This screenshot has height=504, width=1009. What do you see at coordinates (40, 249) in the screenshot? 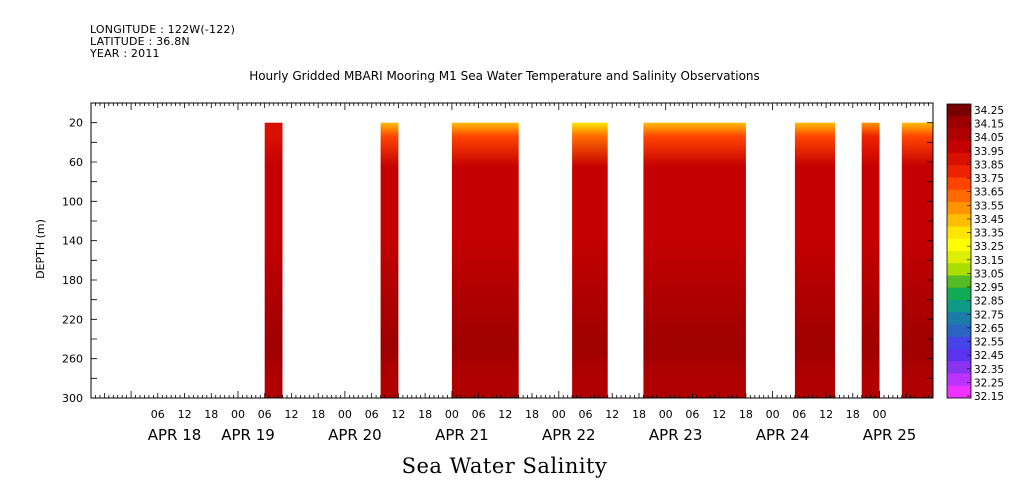
I see `y-axis-label: DEPTH (m)` at bounding box center [40, 249].